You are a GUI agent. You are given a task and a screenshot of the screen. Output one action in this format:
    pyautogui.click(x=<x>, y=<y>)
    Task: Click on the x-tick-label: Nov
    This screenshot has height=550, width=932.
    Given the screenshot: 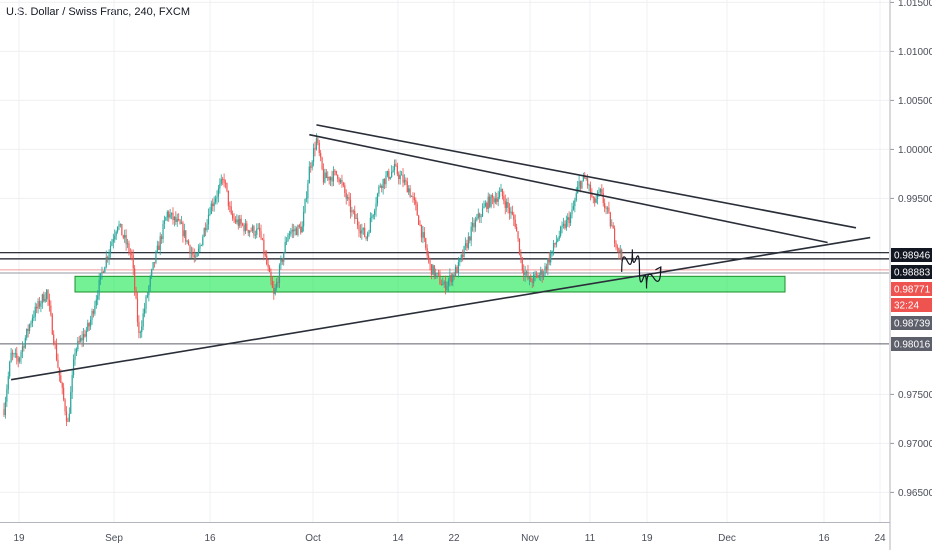 What is the action you would take?
    pyautogui.click(x=530, y=538)
    